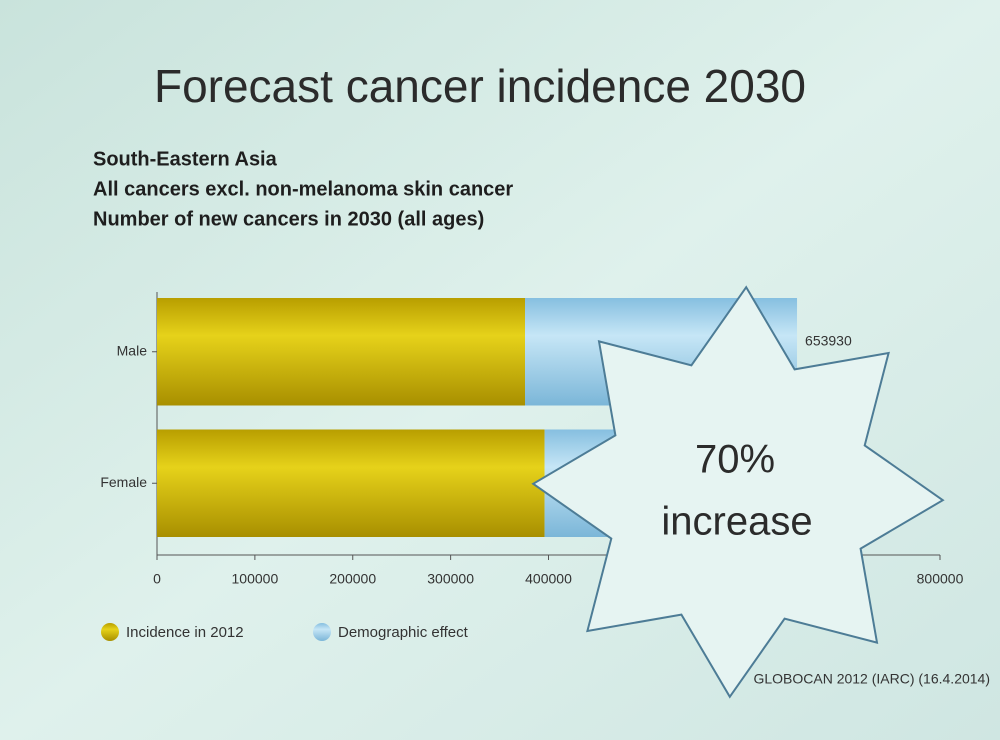 The image size is (1000, 740). Describe the element at coordinates (403, 632) in the screenshot. I see `legend-label: Demographic effect` at that location.